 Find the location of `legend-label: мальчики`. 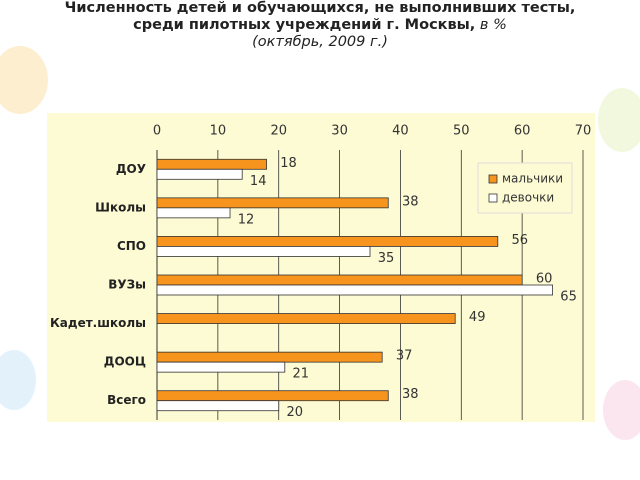

legend-label: мальчики is located at coordinates (532, 179).